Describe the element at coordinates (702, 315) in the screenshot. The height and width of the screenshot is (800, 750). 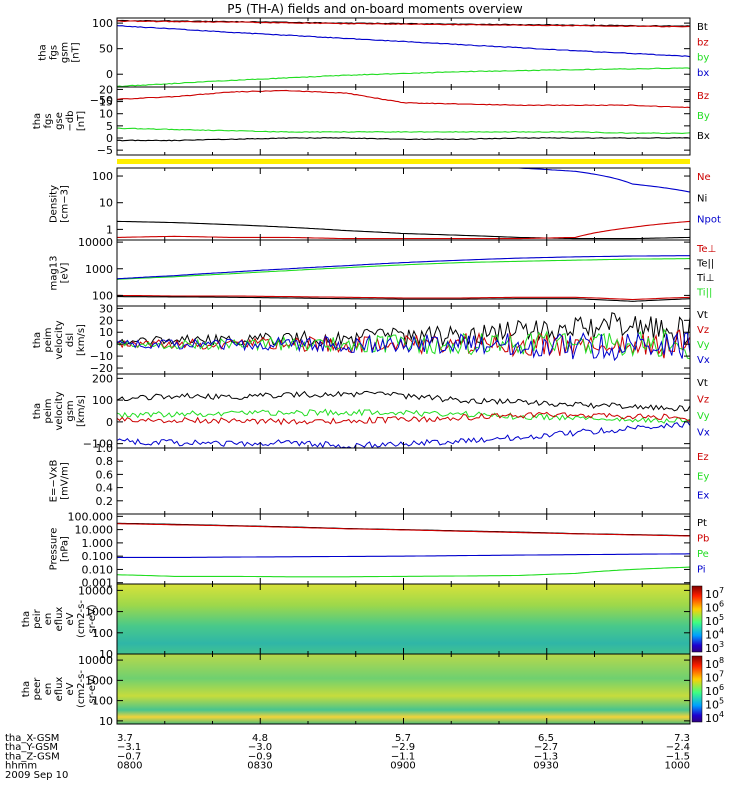
I see `legend-entry: Vt` at that location.